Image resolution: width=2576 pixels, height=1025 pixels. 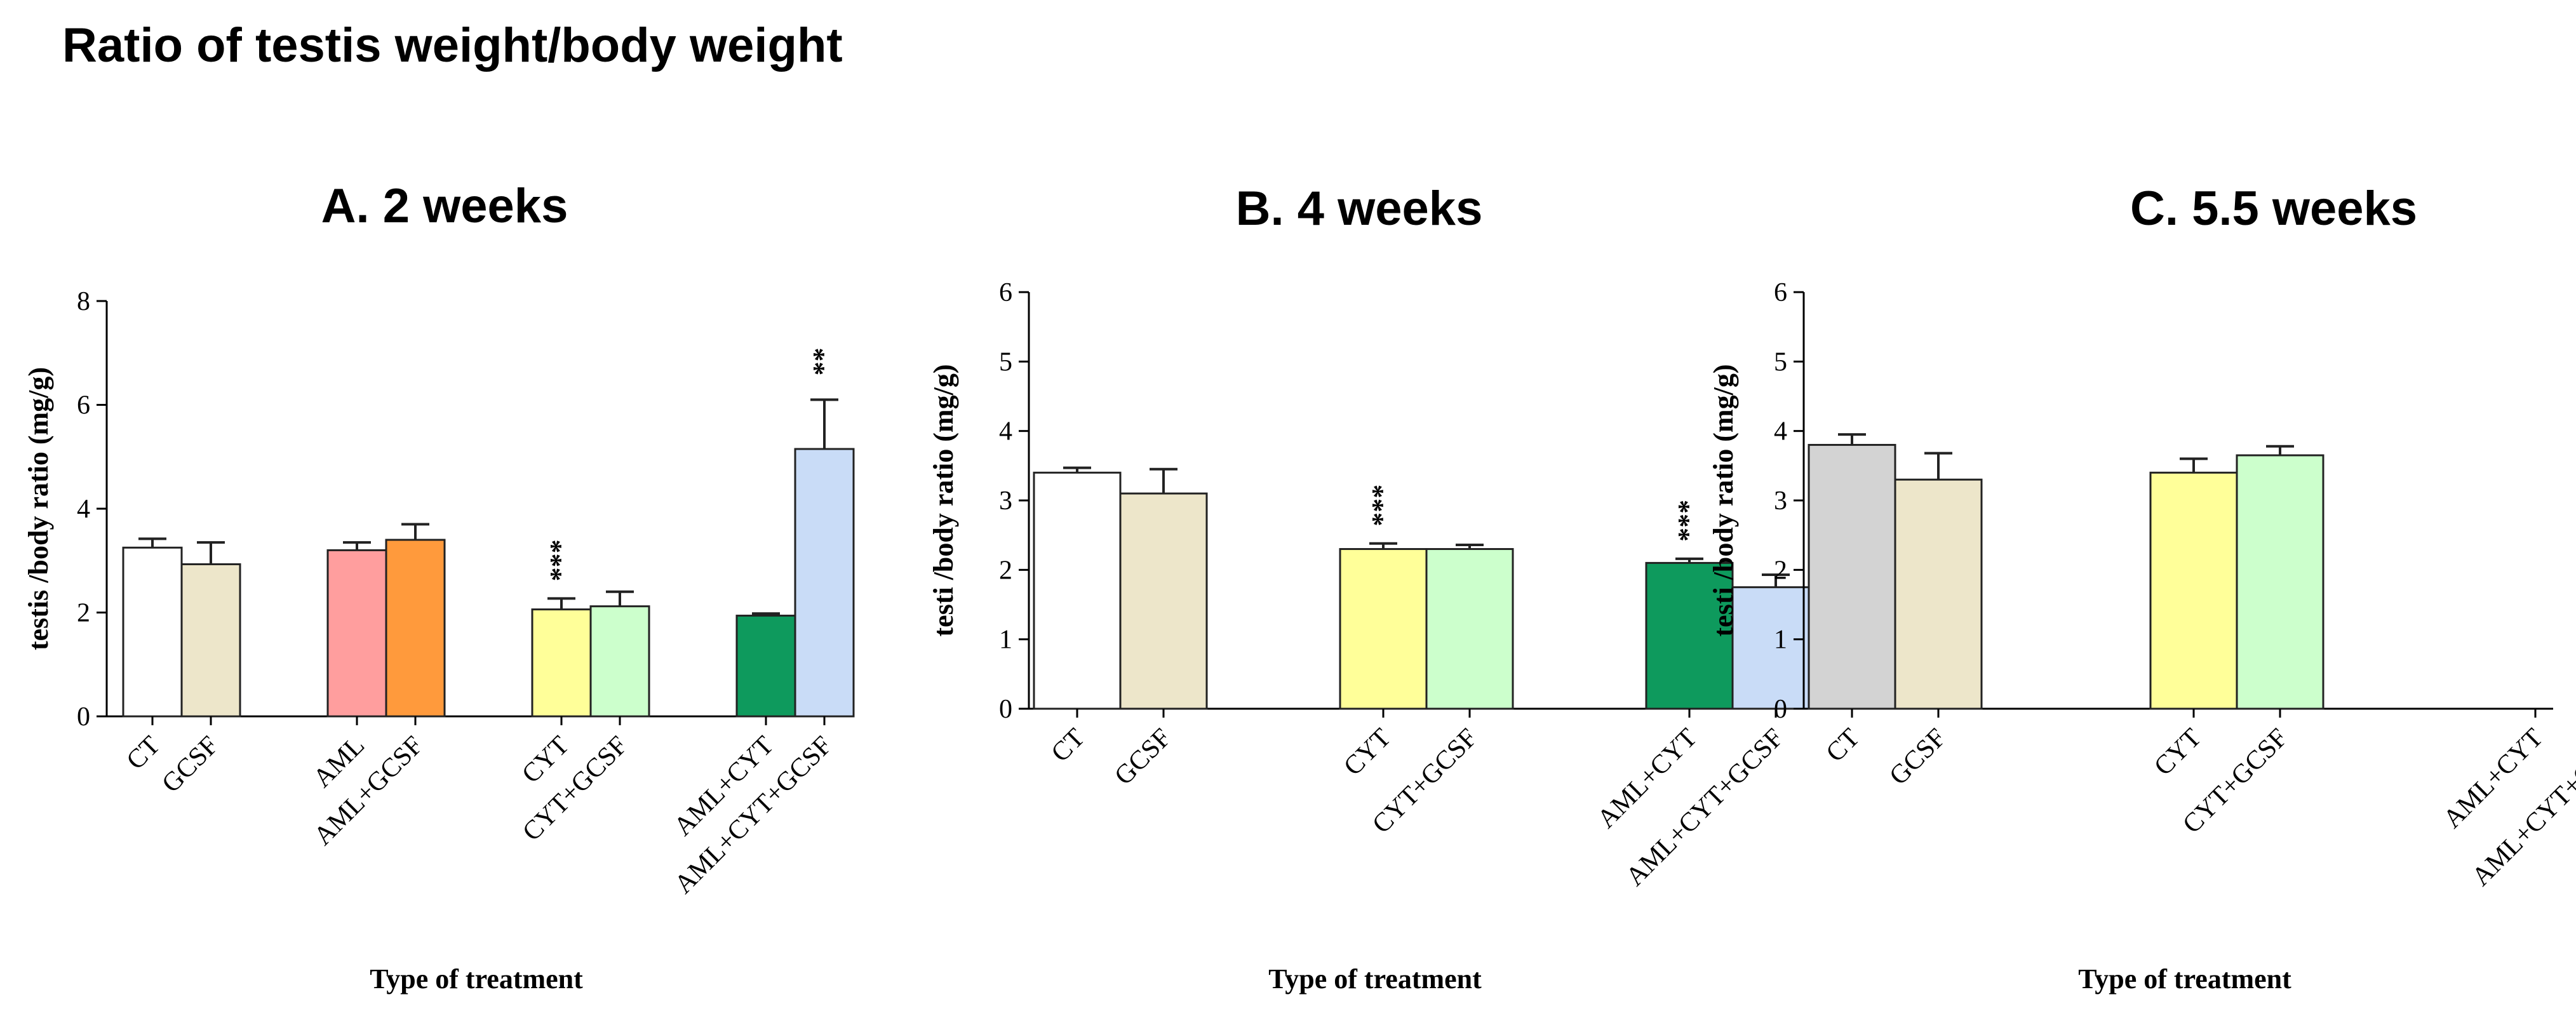 What do you see at coordinates (83, 301) in the screenshot?
I see `y-tick-label: 8` at bounding box center [83, 301].